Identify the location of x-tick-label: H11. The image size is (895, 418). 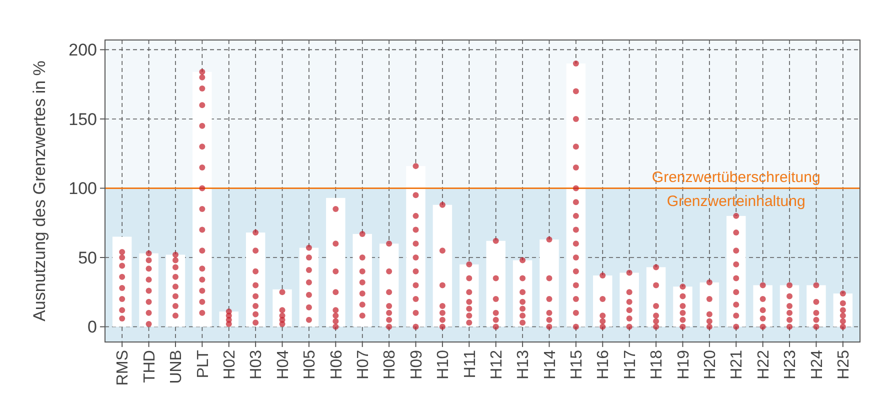
(470, 364).